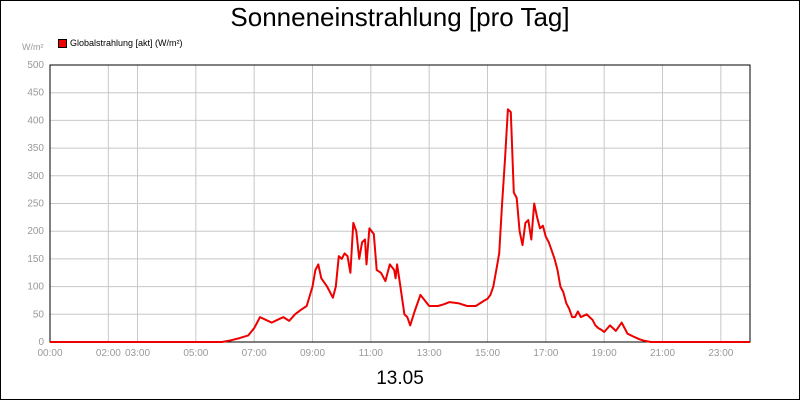 This screenshot has width=800, height=400. I want to click on x-tick-label: 07:00, so click(254, 353).